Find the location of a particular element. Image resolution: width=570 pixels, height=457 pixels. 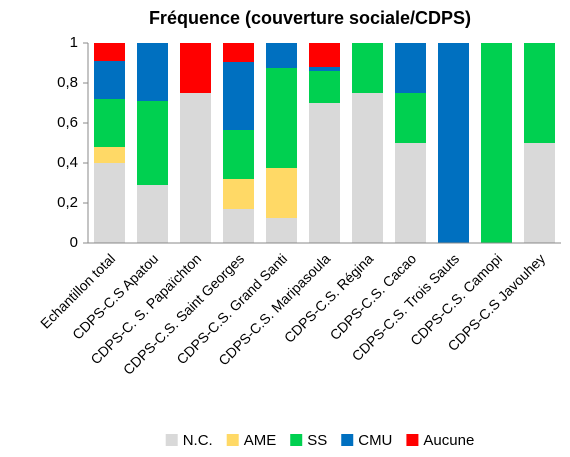

y-tick-label: 0,8 is located at coordinates (67, 82).